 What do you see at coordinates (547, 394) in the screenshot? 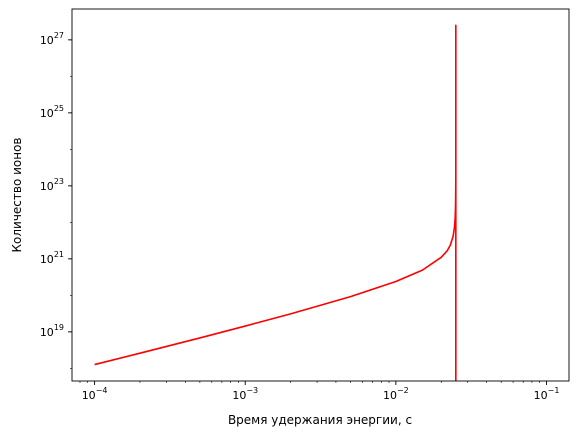
I see `x-tick-label: 10⁻¹` at bounding box center [547, 394].